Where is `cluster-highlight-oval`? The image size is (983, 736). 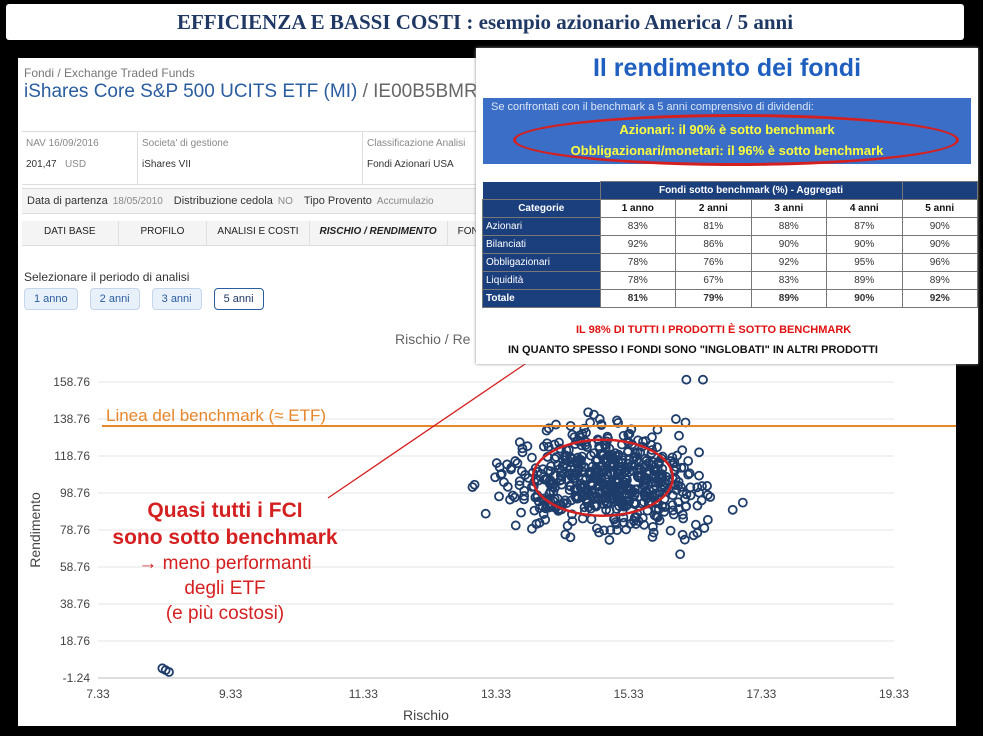
cluster-highlight-oval is located at coordinates (603, 478).